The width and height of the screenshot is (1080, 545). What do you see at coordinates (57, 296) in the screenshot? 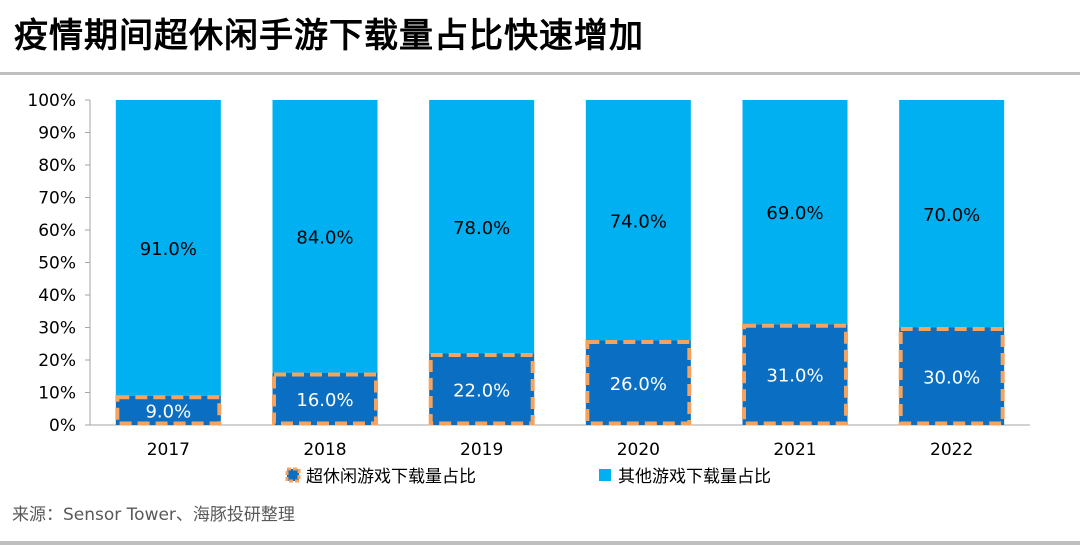
I see `y-tick-label: 40%` at bounding box center [57, 296].